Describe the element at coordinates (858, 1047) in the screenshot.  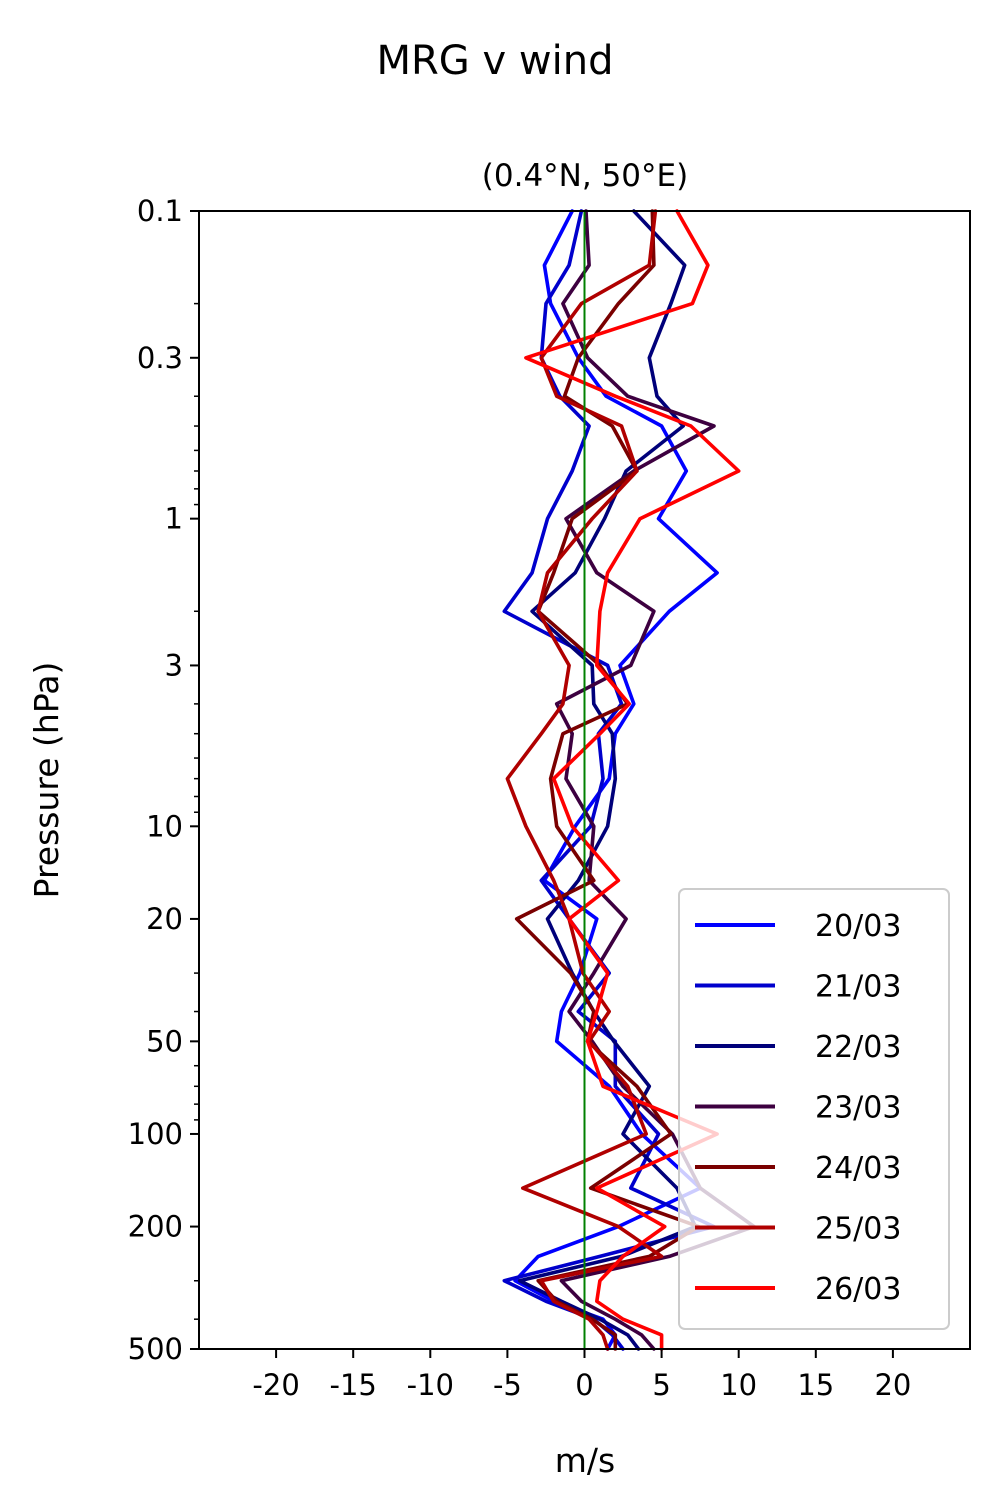
I see `legend-label: 22/03` at that location.